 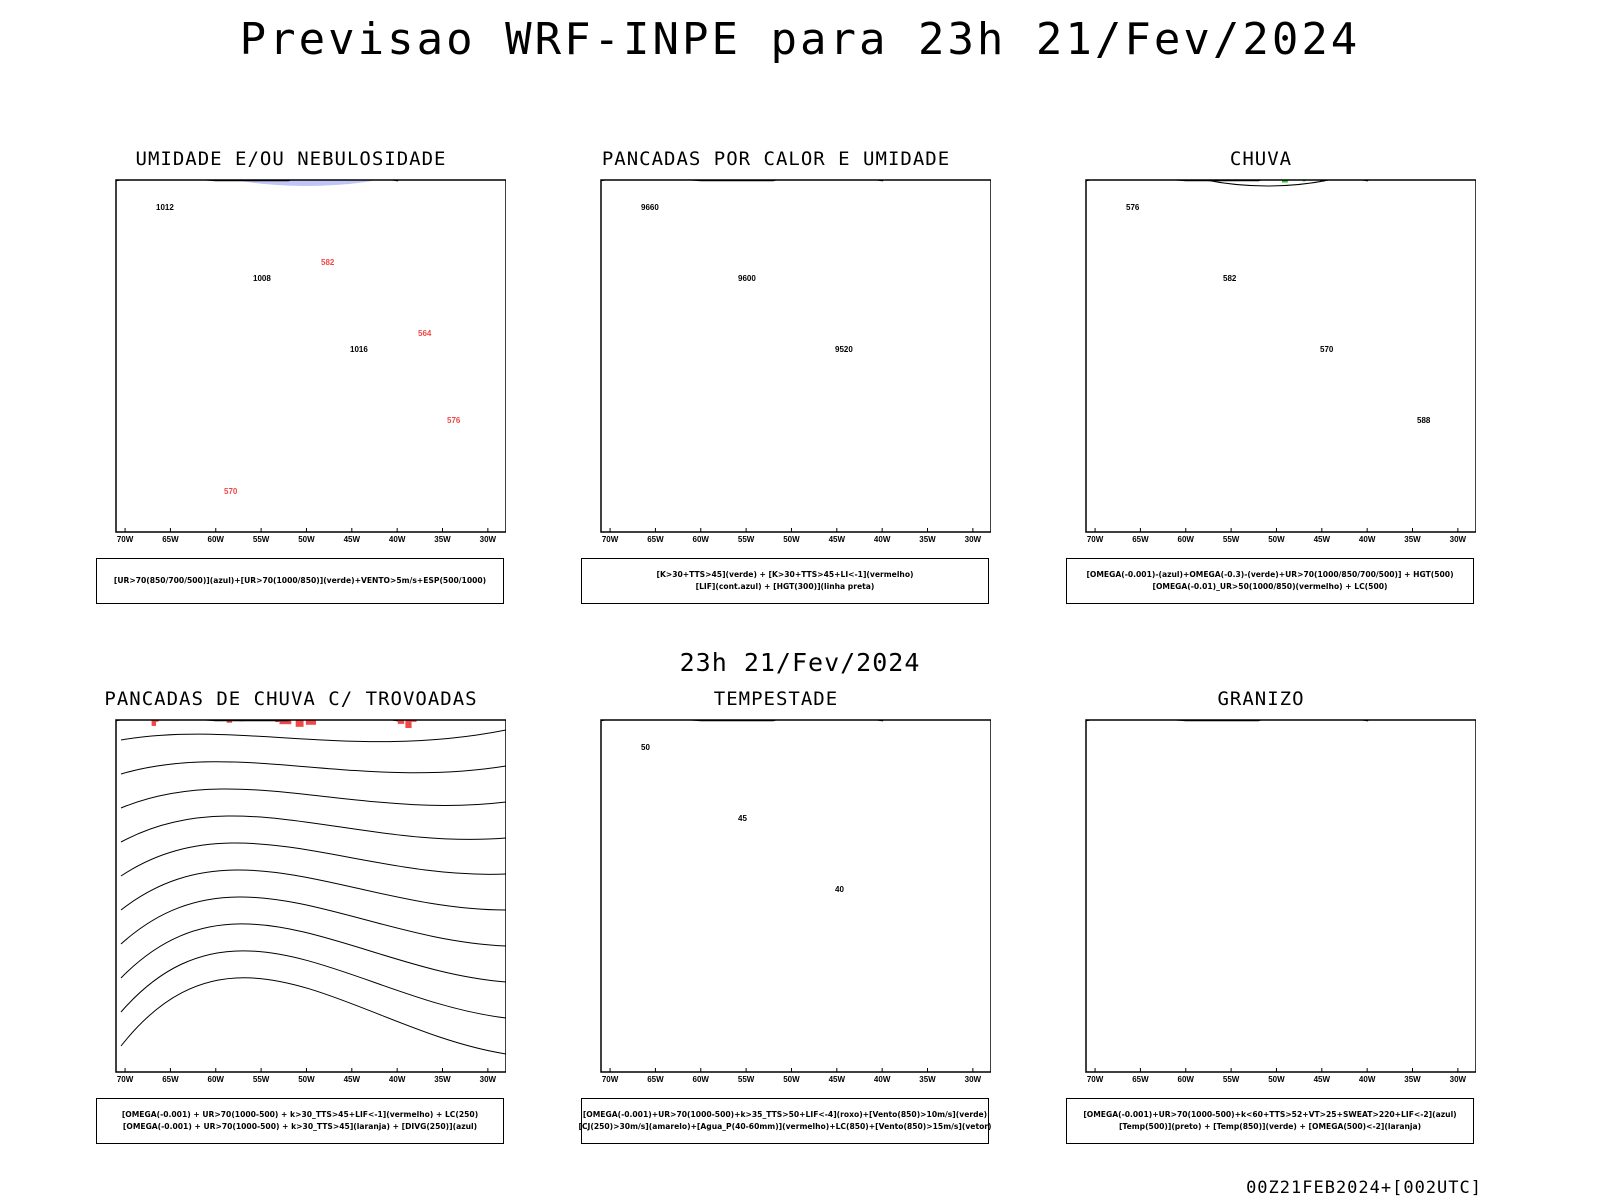 I want to click on omega-strong-area, so click(x=1285, y=181).